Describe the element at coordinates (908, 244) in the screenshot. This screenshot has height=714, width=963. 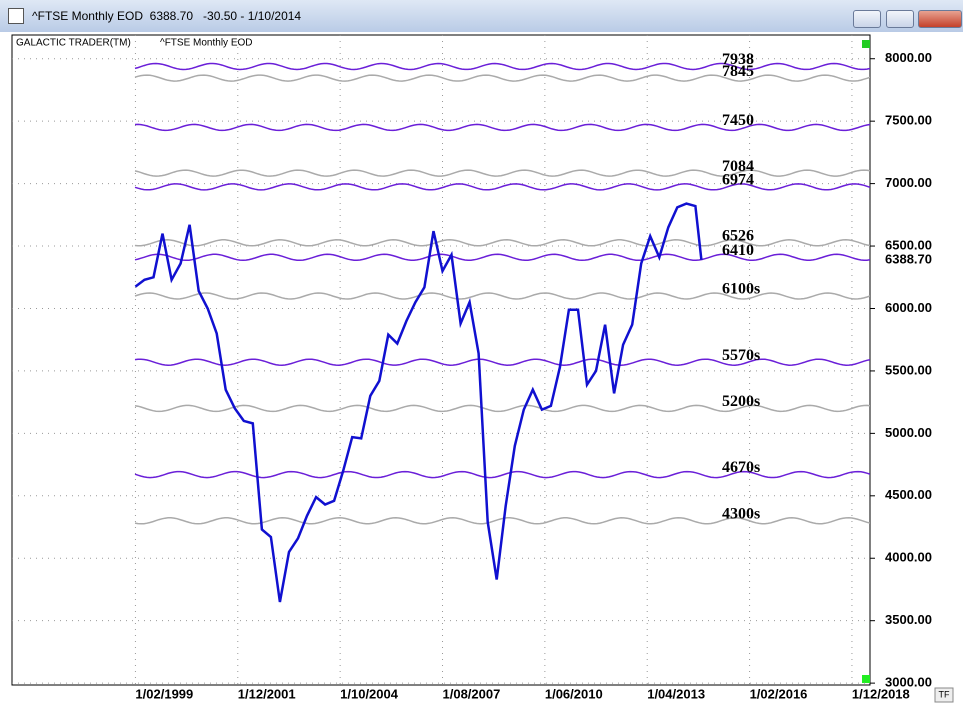
I see `y-tick-label: 6500.00` at that location.